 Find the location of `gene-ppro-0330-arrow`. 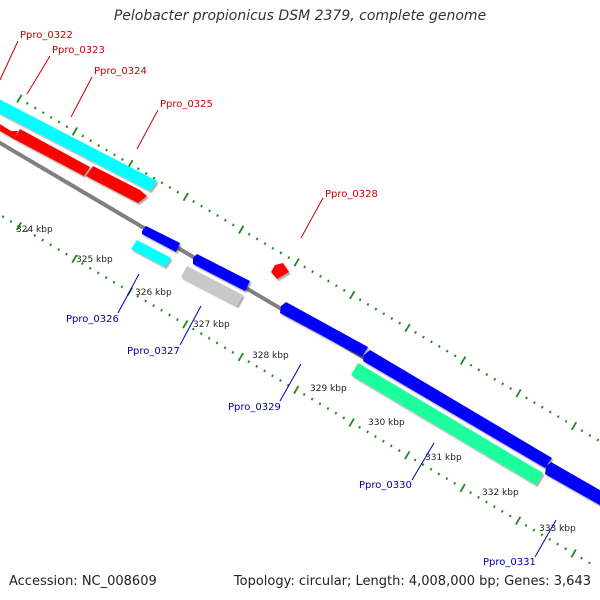

gene-ppro-0330-arrow is located at coordinates (447, 424).